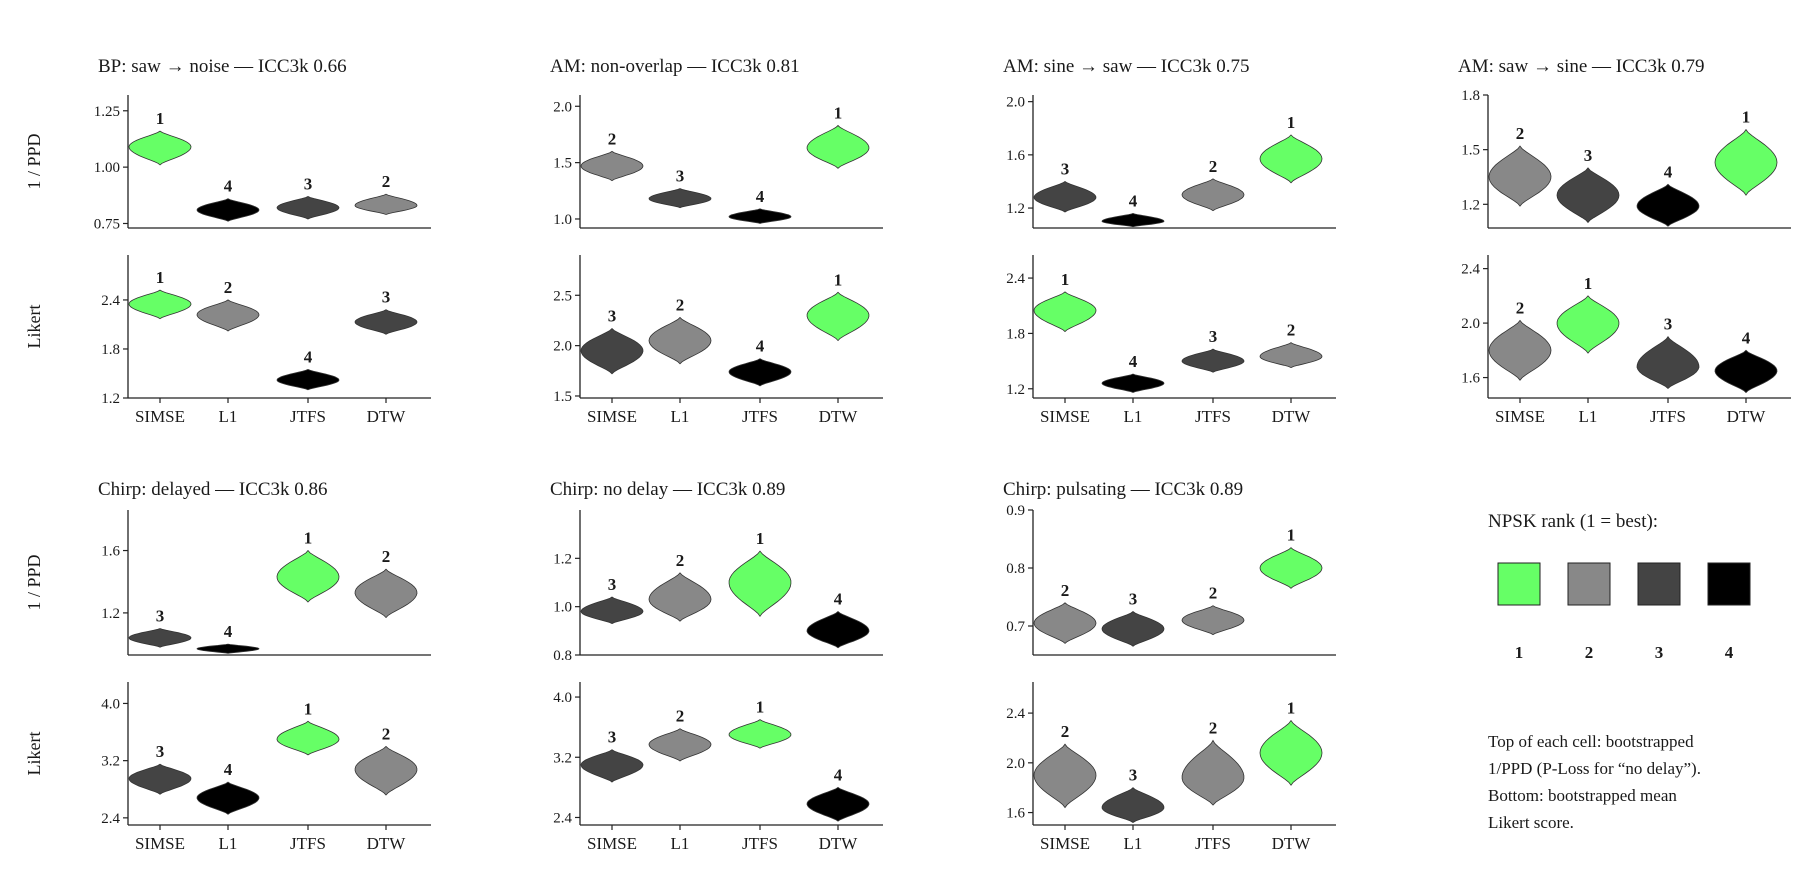 The height and width of the screenshot is (873, 1800). Describe the element at coordinates (107, 168) in the screenshot. I see `y-tick-label: 1.00` at that location.